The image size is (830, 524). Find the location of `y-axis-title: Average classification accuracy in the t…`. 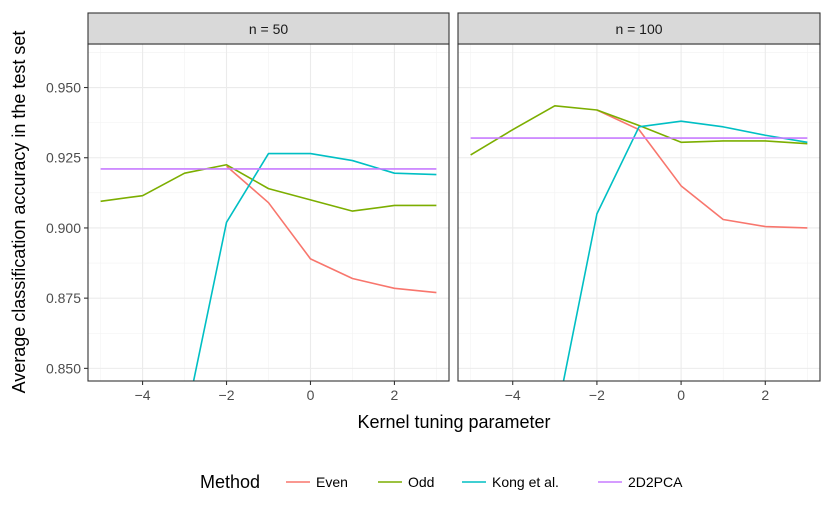

y-axis-title: Average classification accuracy in the t… is located at coordinates (19, 212).